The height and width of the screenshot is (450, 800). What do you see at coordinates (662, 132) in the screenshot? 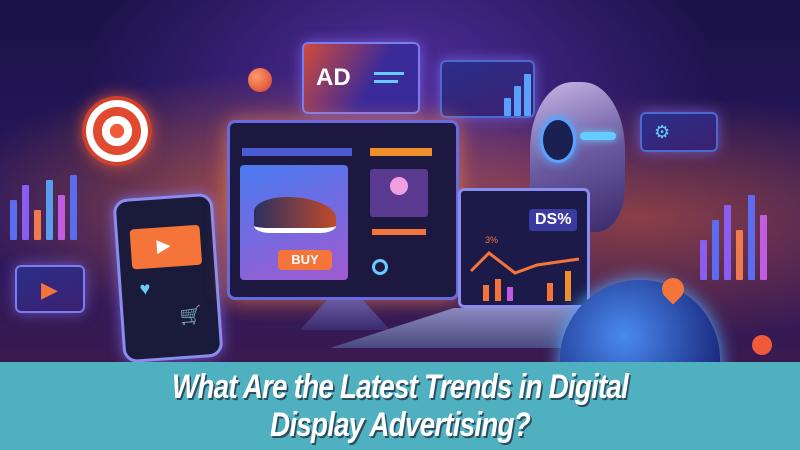
I see `gear-icon: ⚙` at bounding box center [662, 132].